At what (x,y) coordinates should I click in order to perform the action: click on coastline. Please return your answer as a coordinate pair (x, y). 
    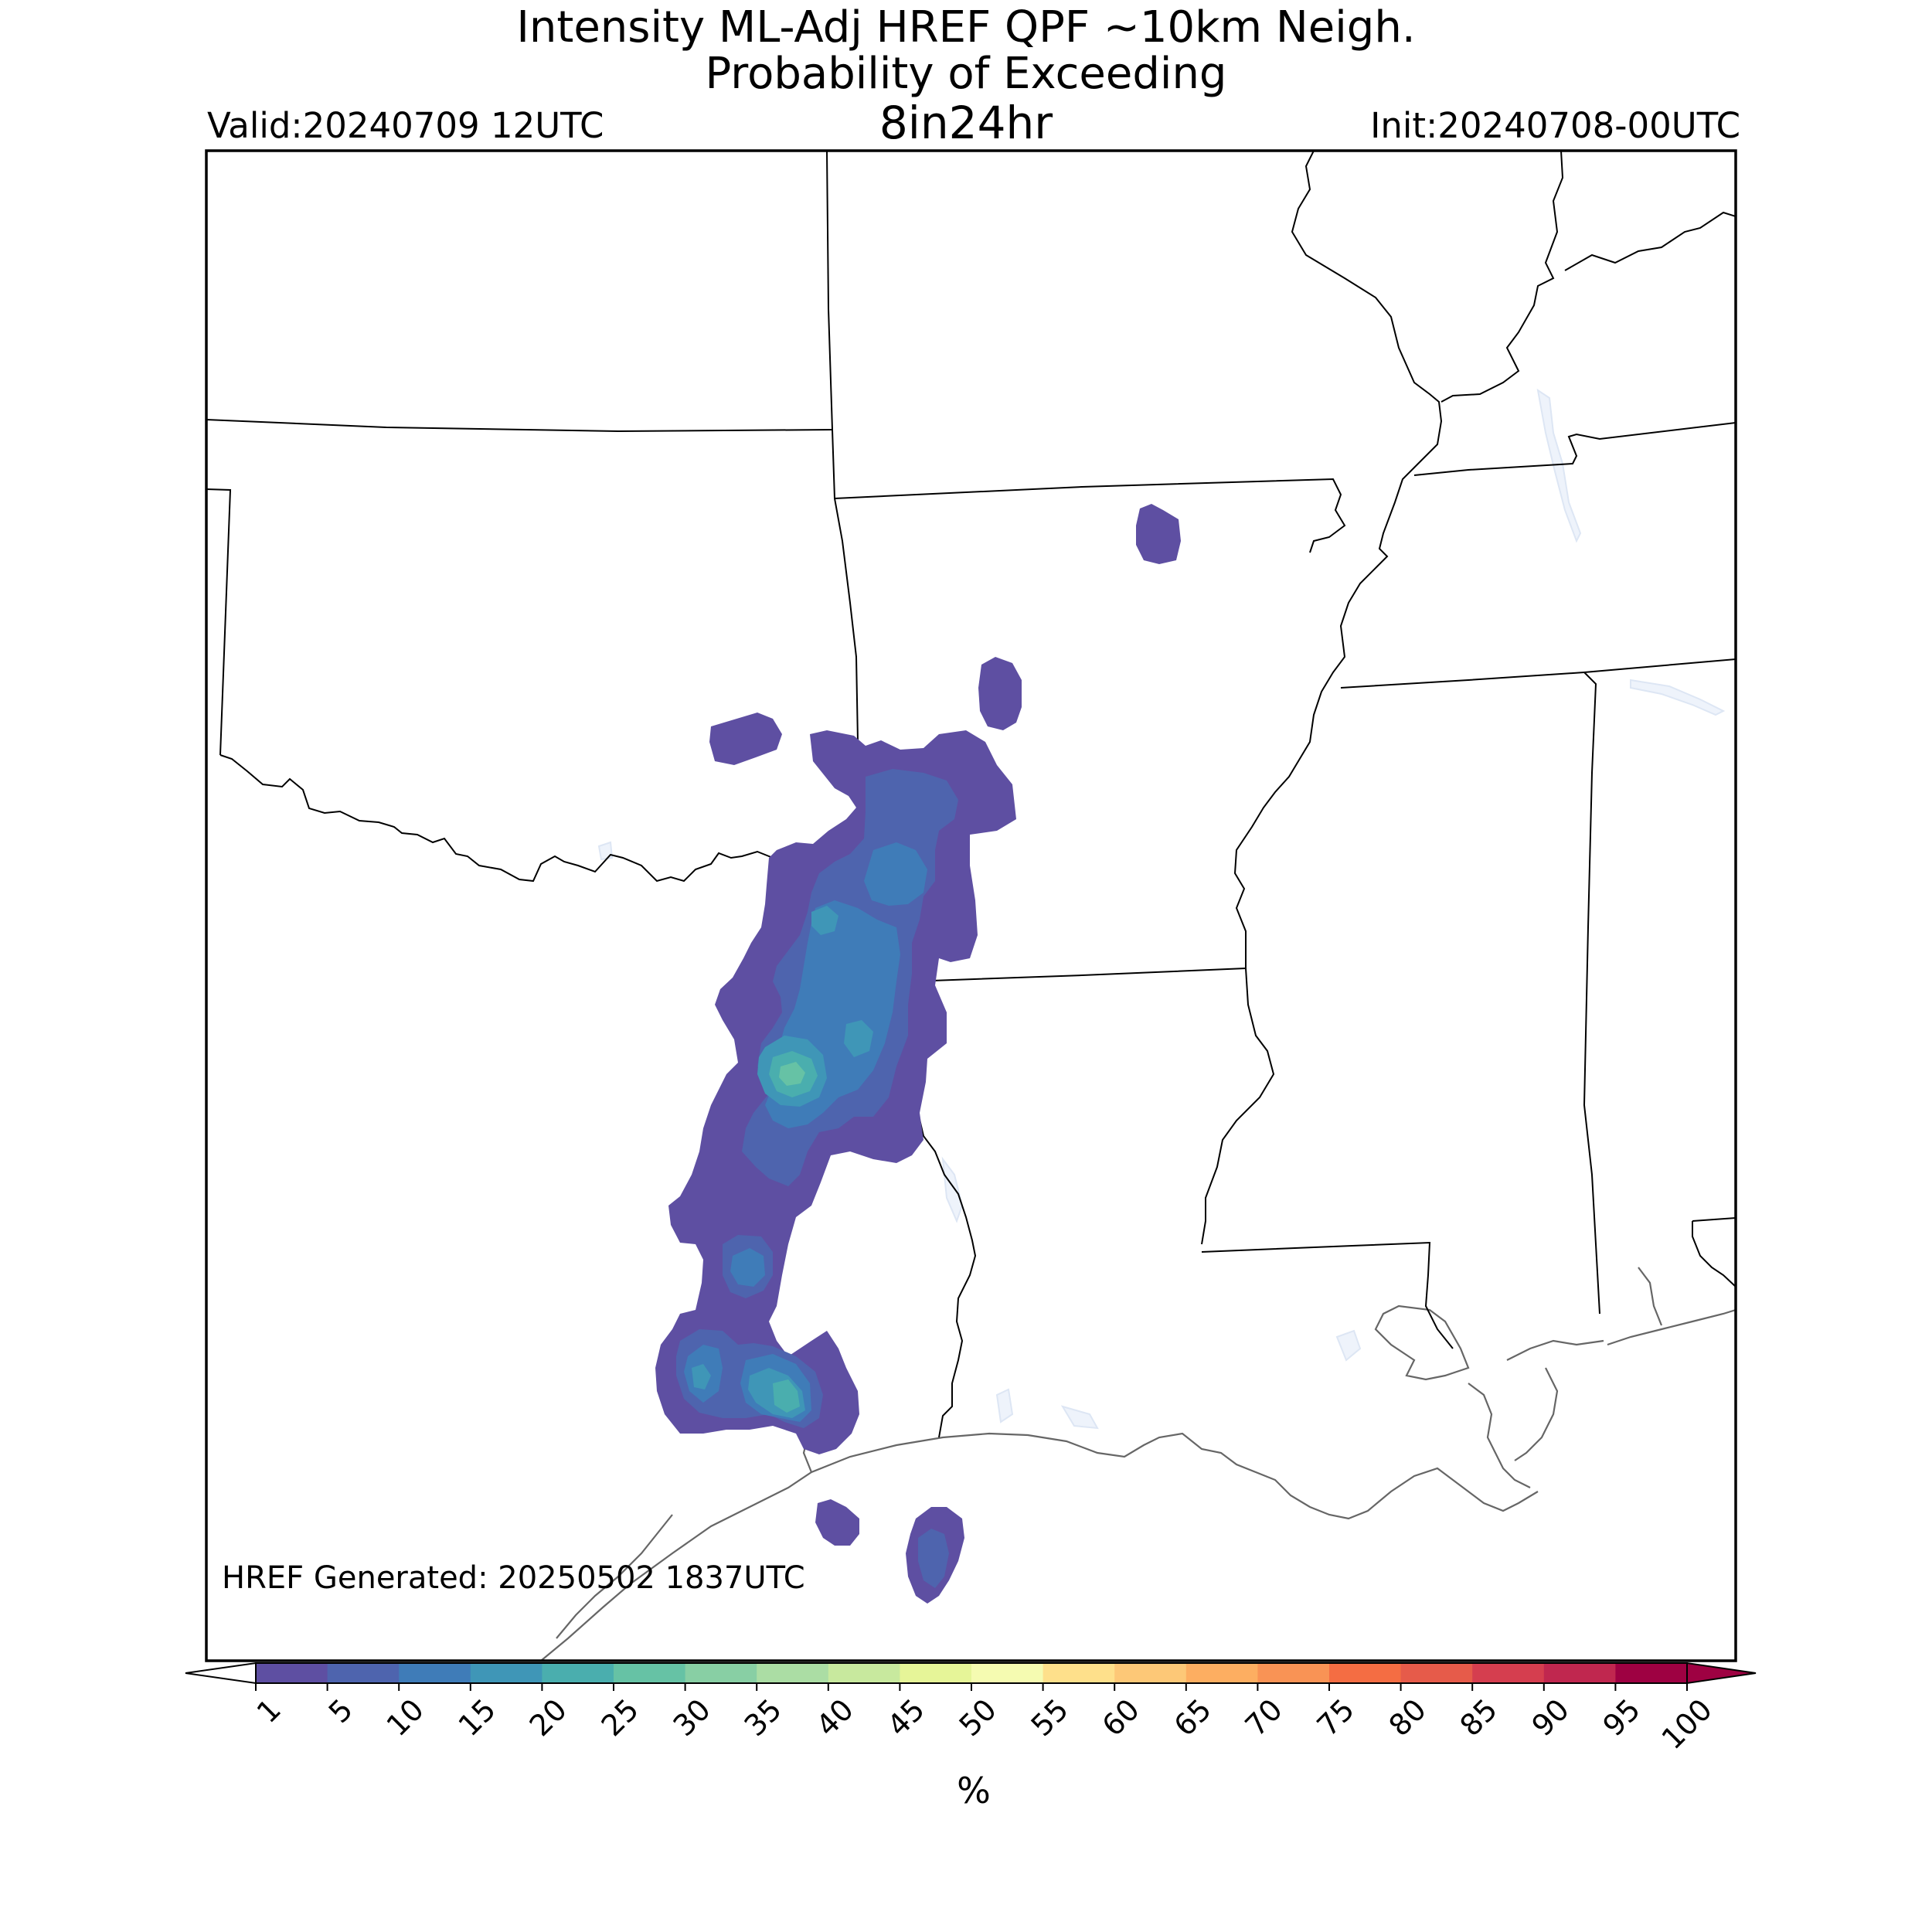
    Looking at the image, I should click on (1138, 1464).